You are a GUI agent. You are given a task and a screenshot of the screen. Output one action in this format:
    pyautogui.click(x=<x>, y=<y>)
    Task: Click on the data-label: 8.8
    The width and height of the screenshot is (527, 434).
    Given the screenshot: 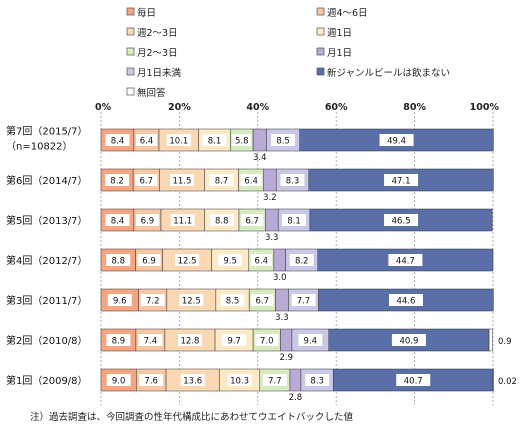 What is the action you would take?
    pyautogui.click(x=118, y=262)
    